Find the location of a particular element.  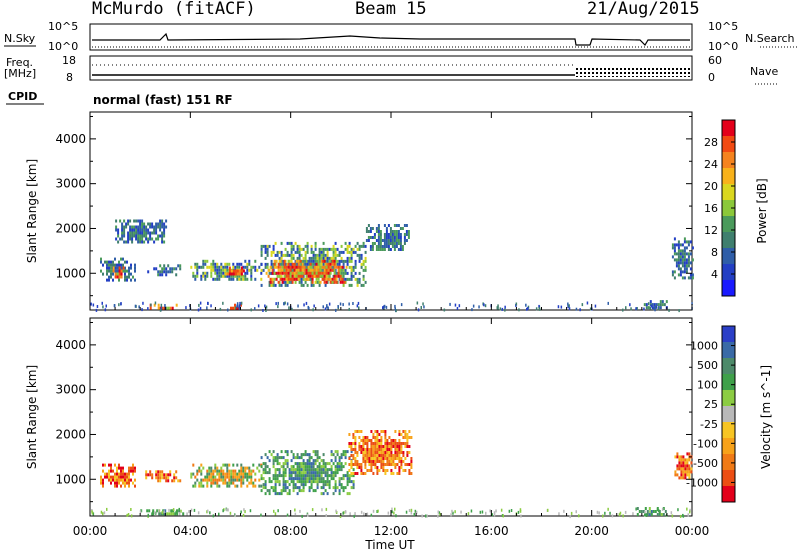

ytick-label: 3000 is located at coordinates (70, 184).